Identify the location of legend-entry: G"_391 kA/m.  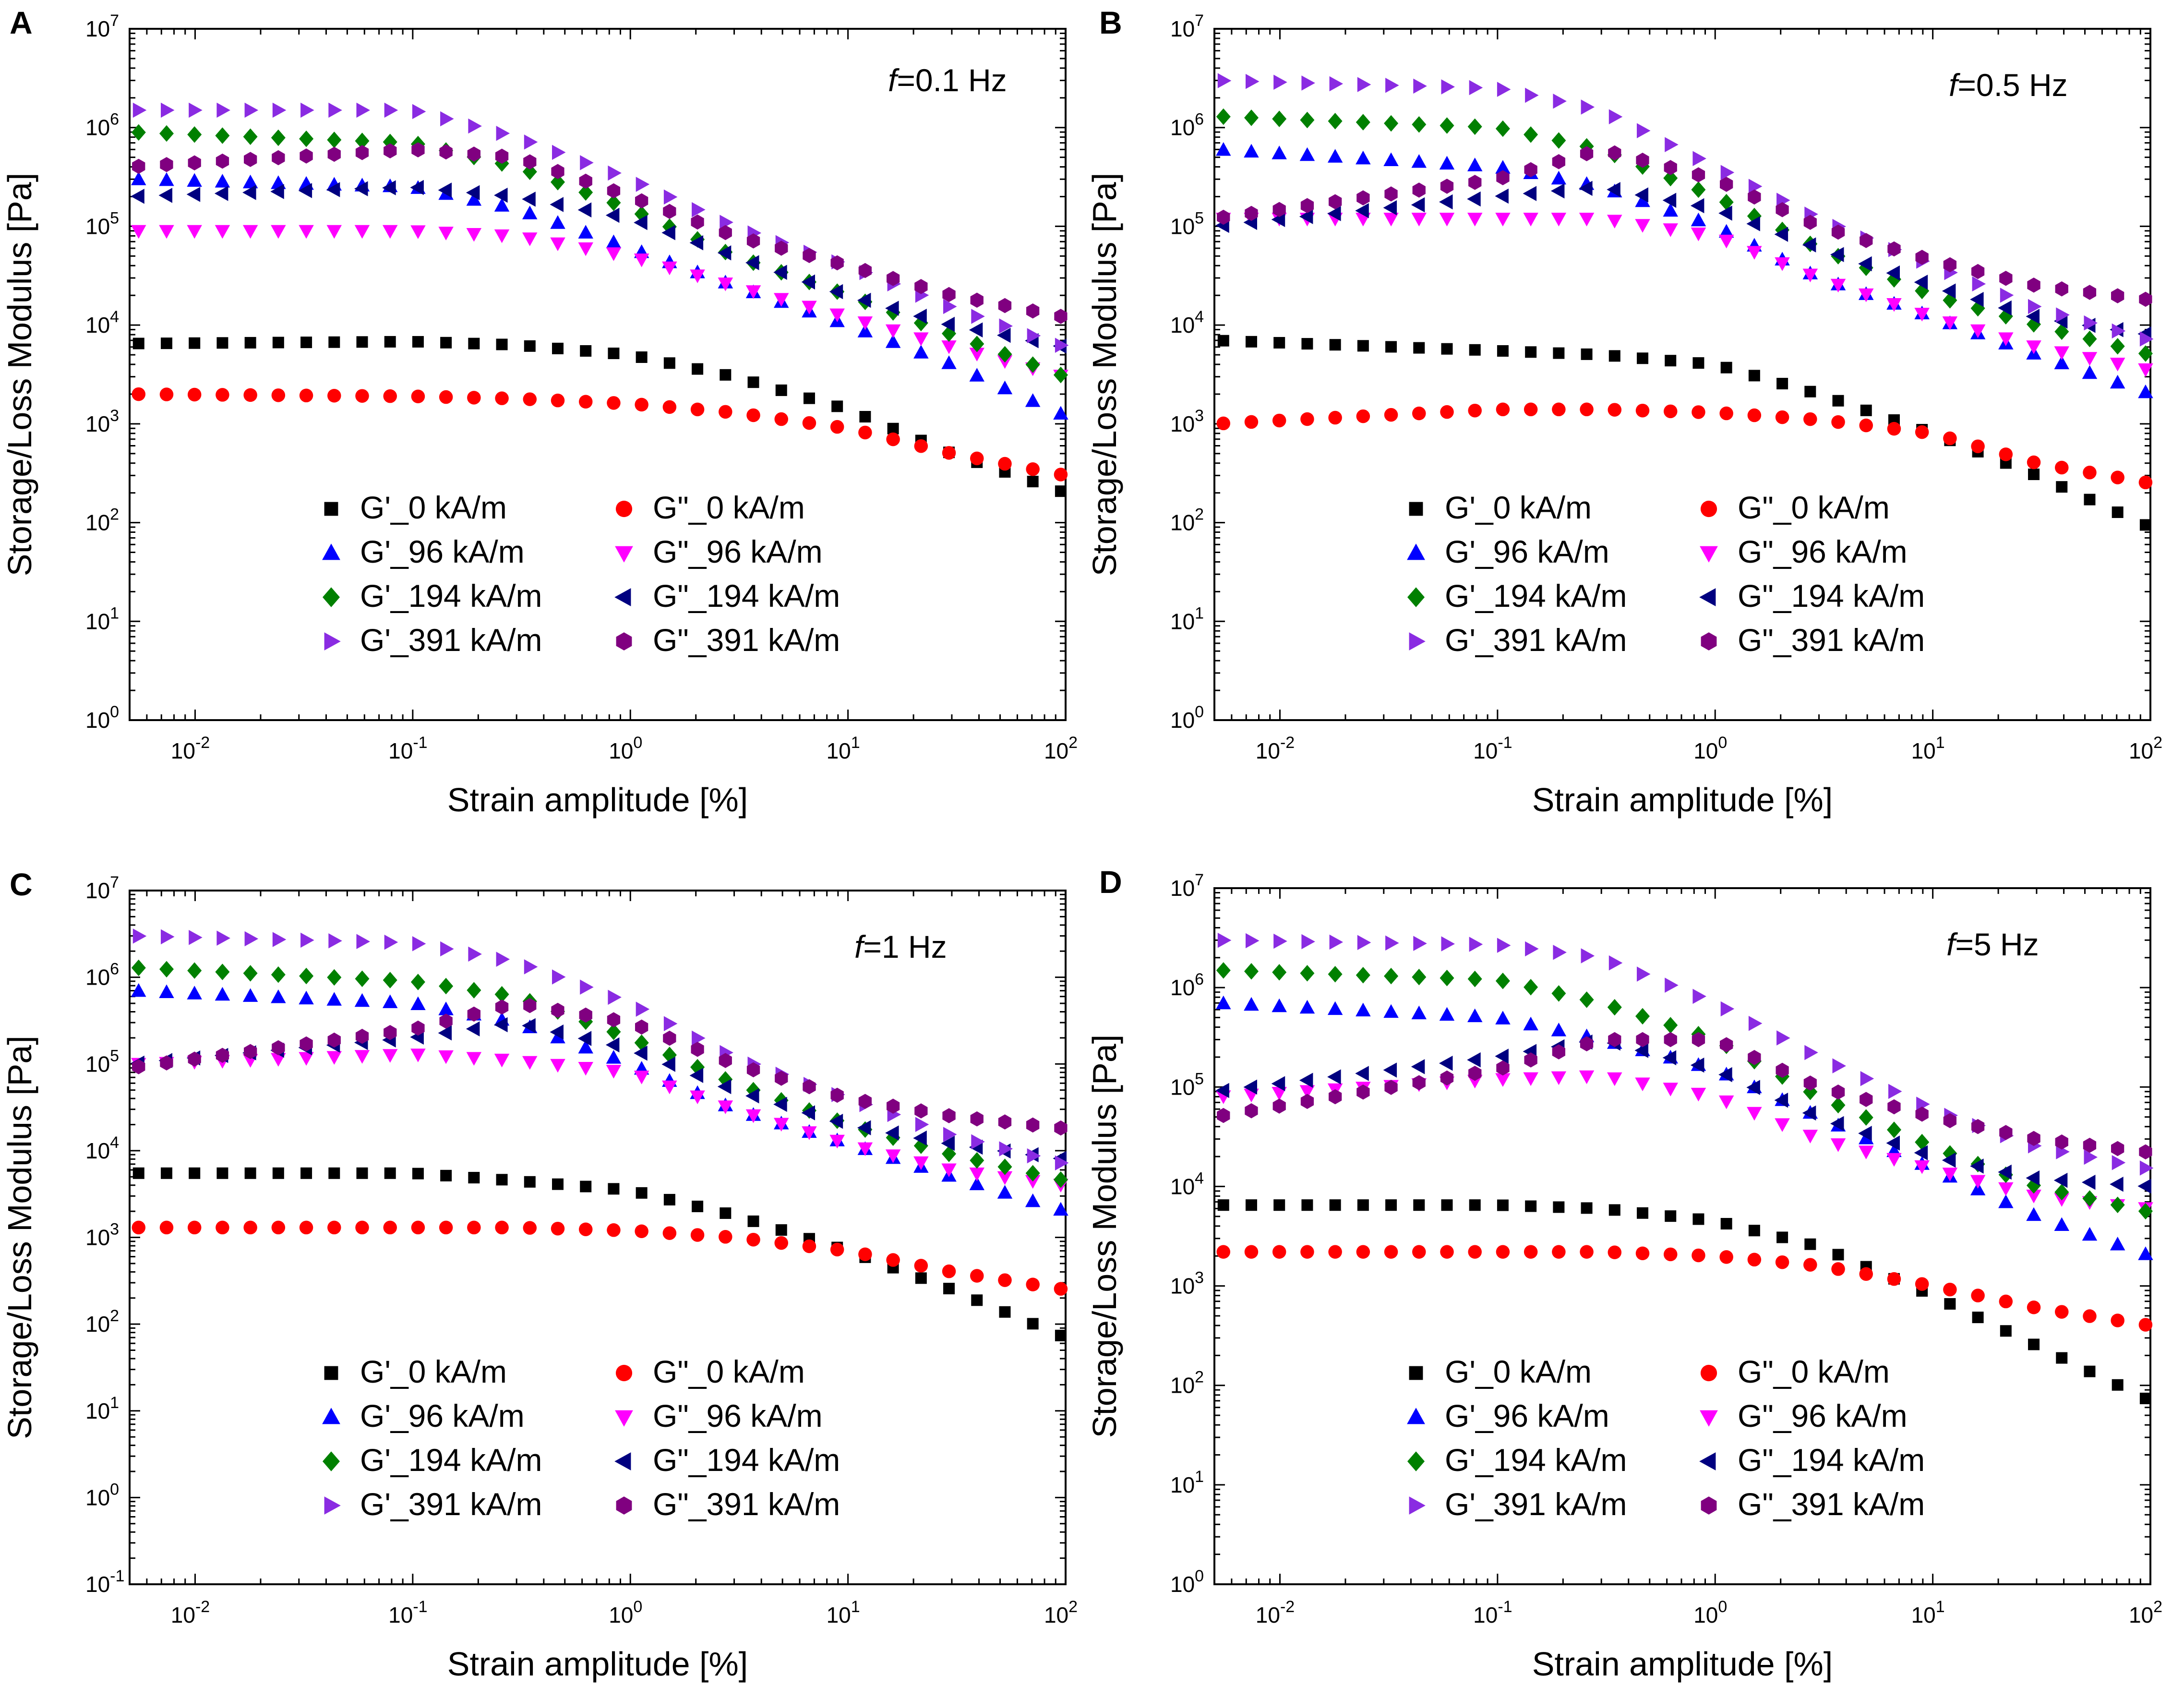
(746, 1504).